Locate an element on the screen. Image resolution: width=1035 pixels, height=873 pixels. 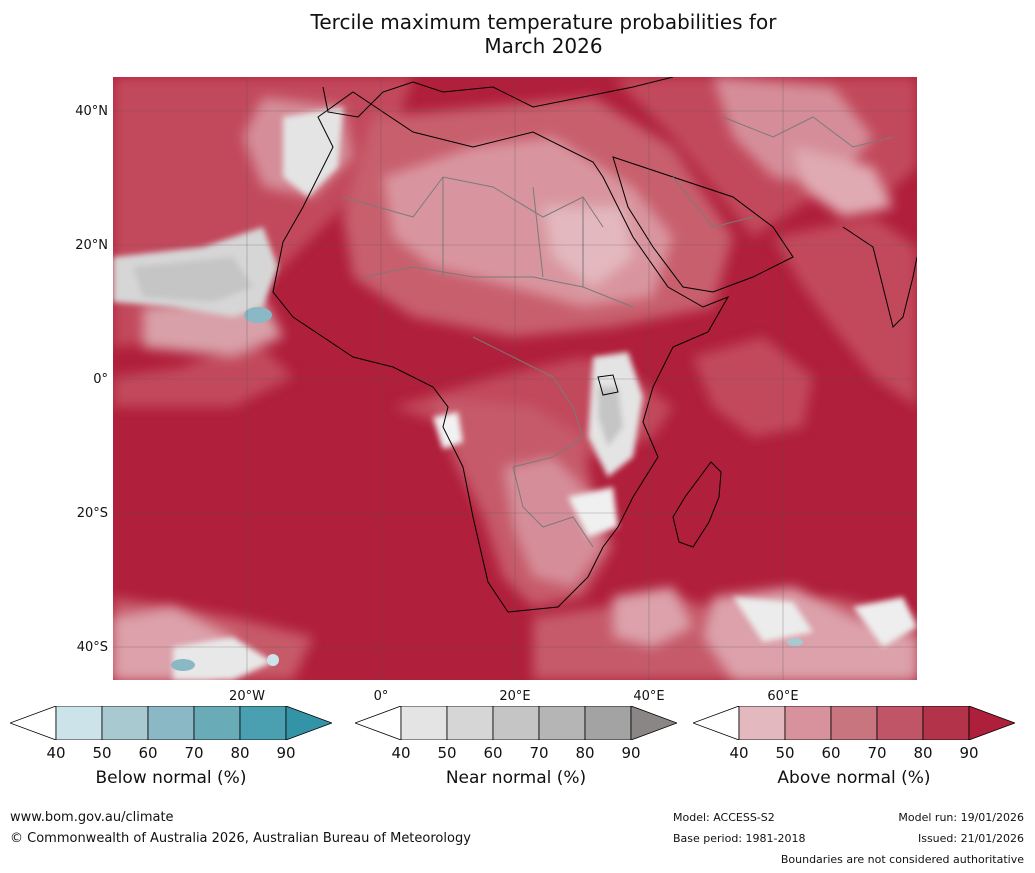
legend-above-tick: 50 is located at coordinates (785, 753).